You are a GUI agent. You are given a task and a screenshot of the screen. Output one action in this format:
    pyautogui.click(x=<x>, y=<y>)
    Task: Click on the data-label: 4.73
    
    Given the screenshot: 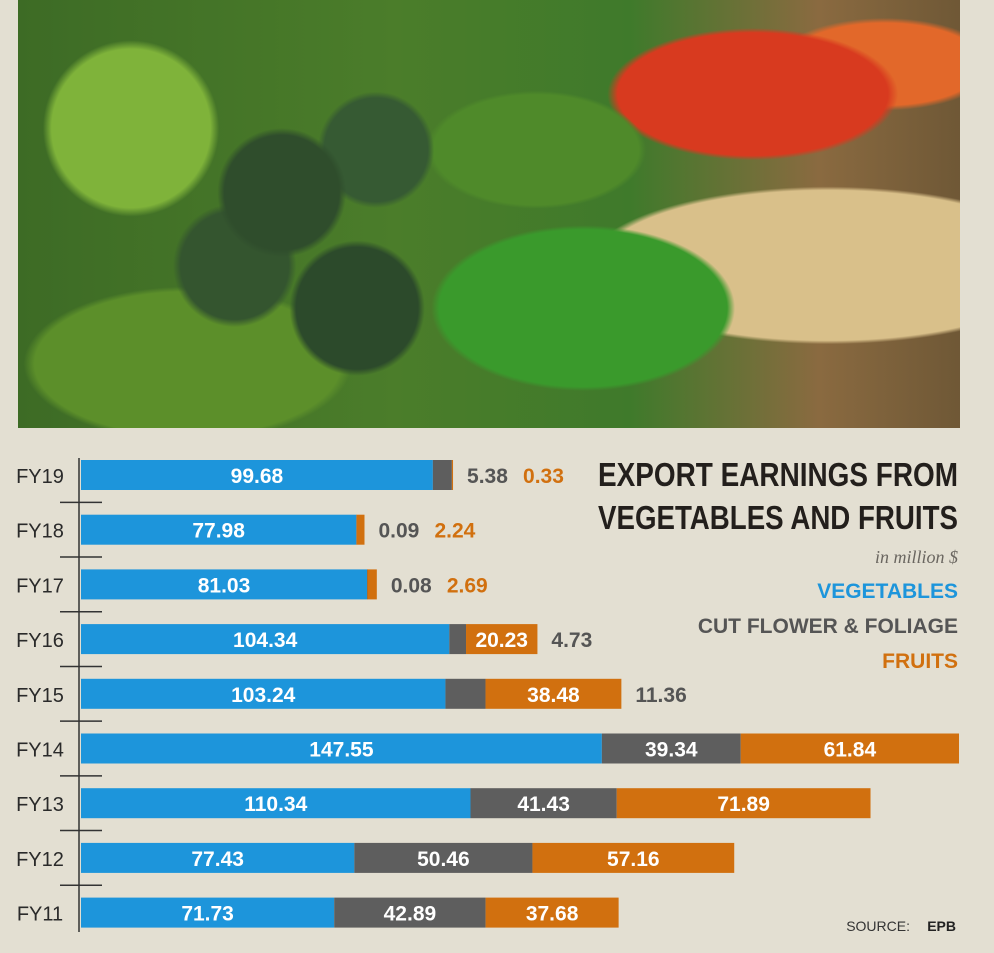 What is the action you would take?
    pyautogui.click(x=571, y=640)
    